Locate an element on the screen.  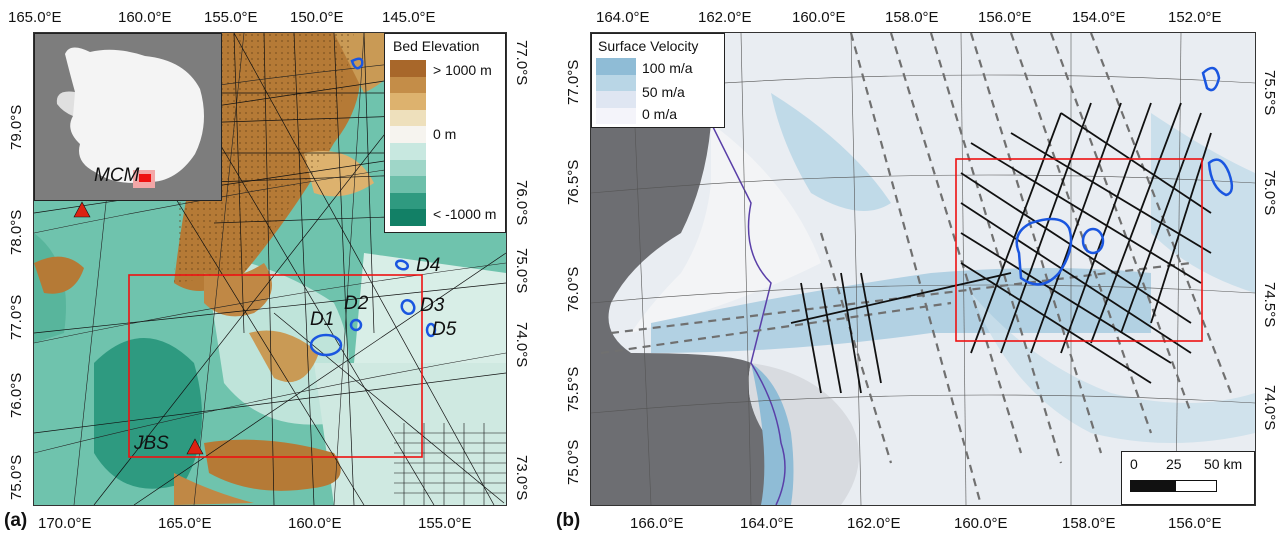
bottom-tick: 155.0°E is located at coordinates (445, 523).